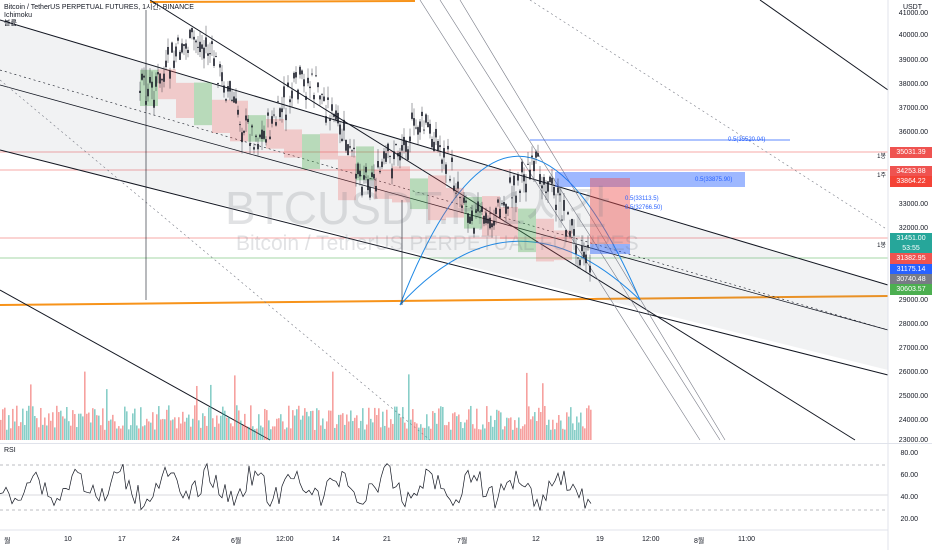 The width and height of the screenshot is (932, 550). What do you see at coordinates (913, 35) in the screenshot?
I see `price-tick: 40000.00` at bounding box center [913, 35].